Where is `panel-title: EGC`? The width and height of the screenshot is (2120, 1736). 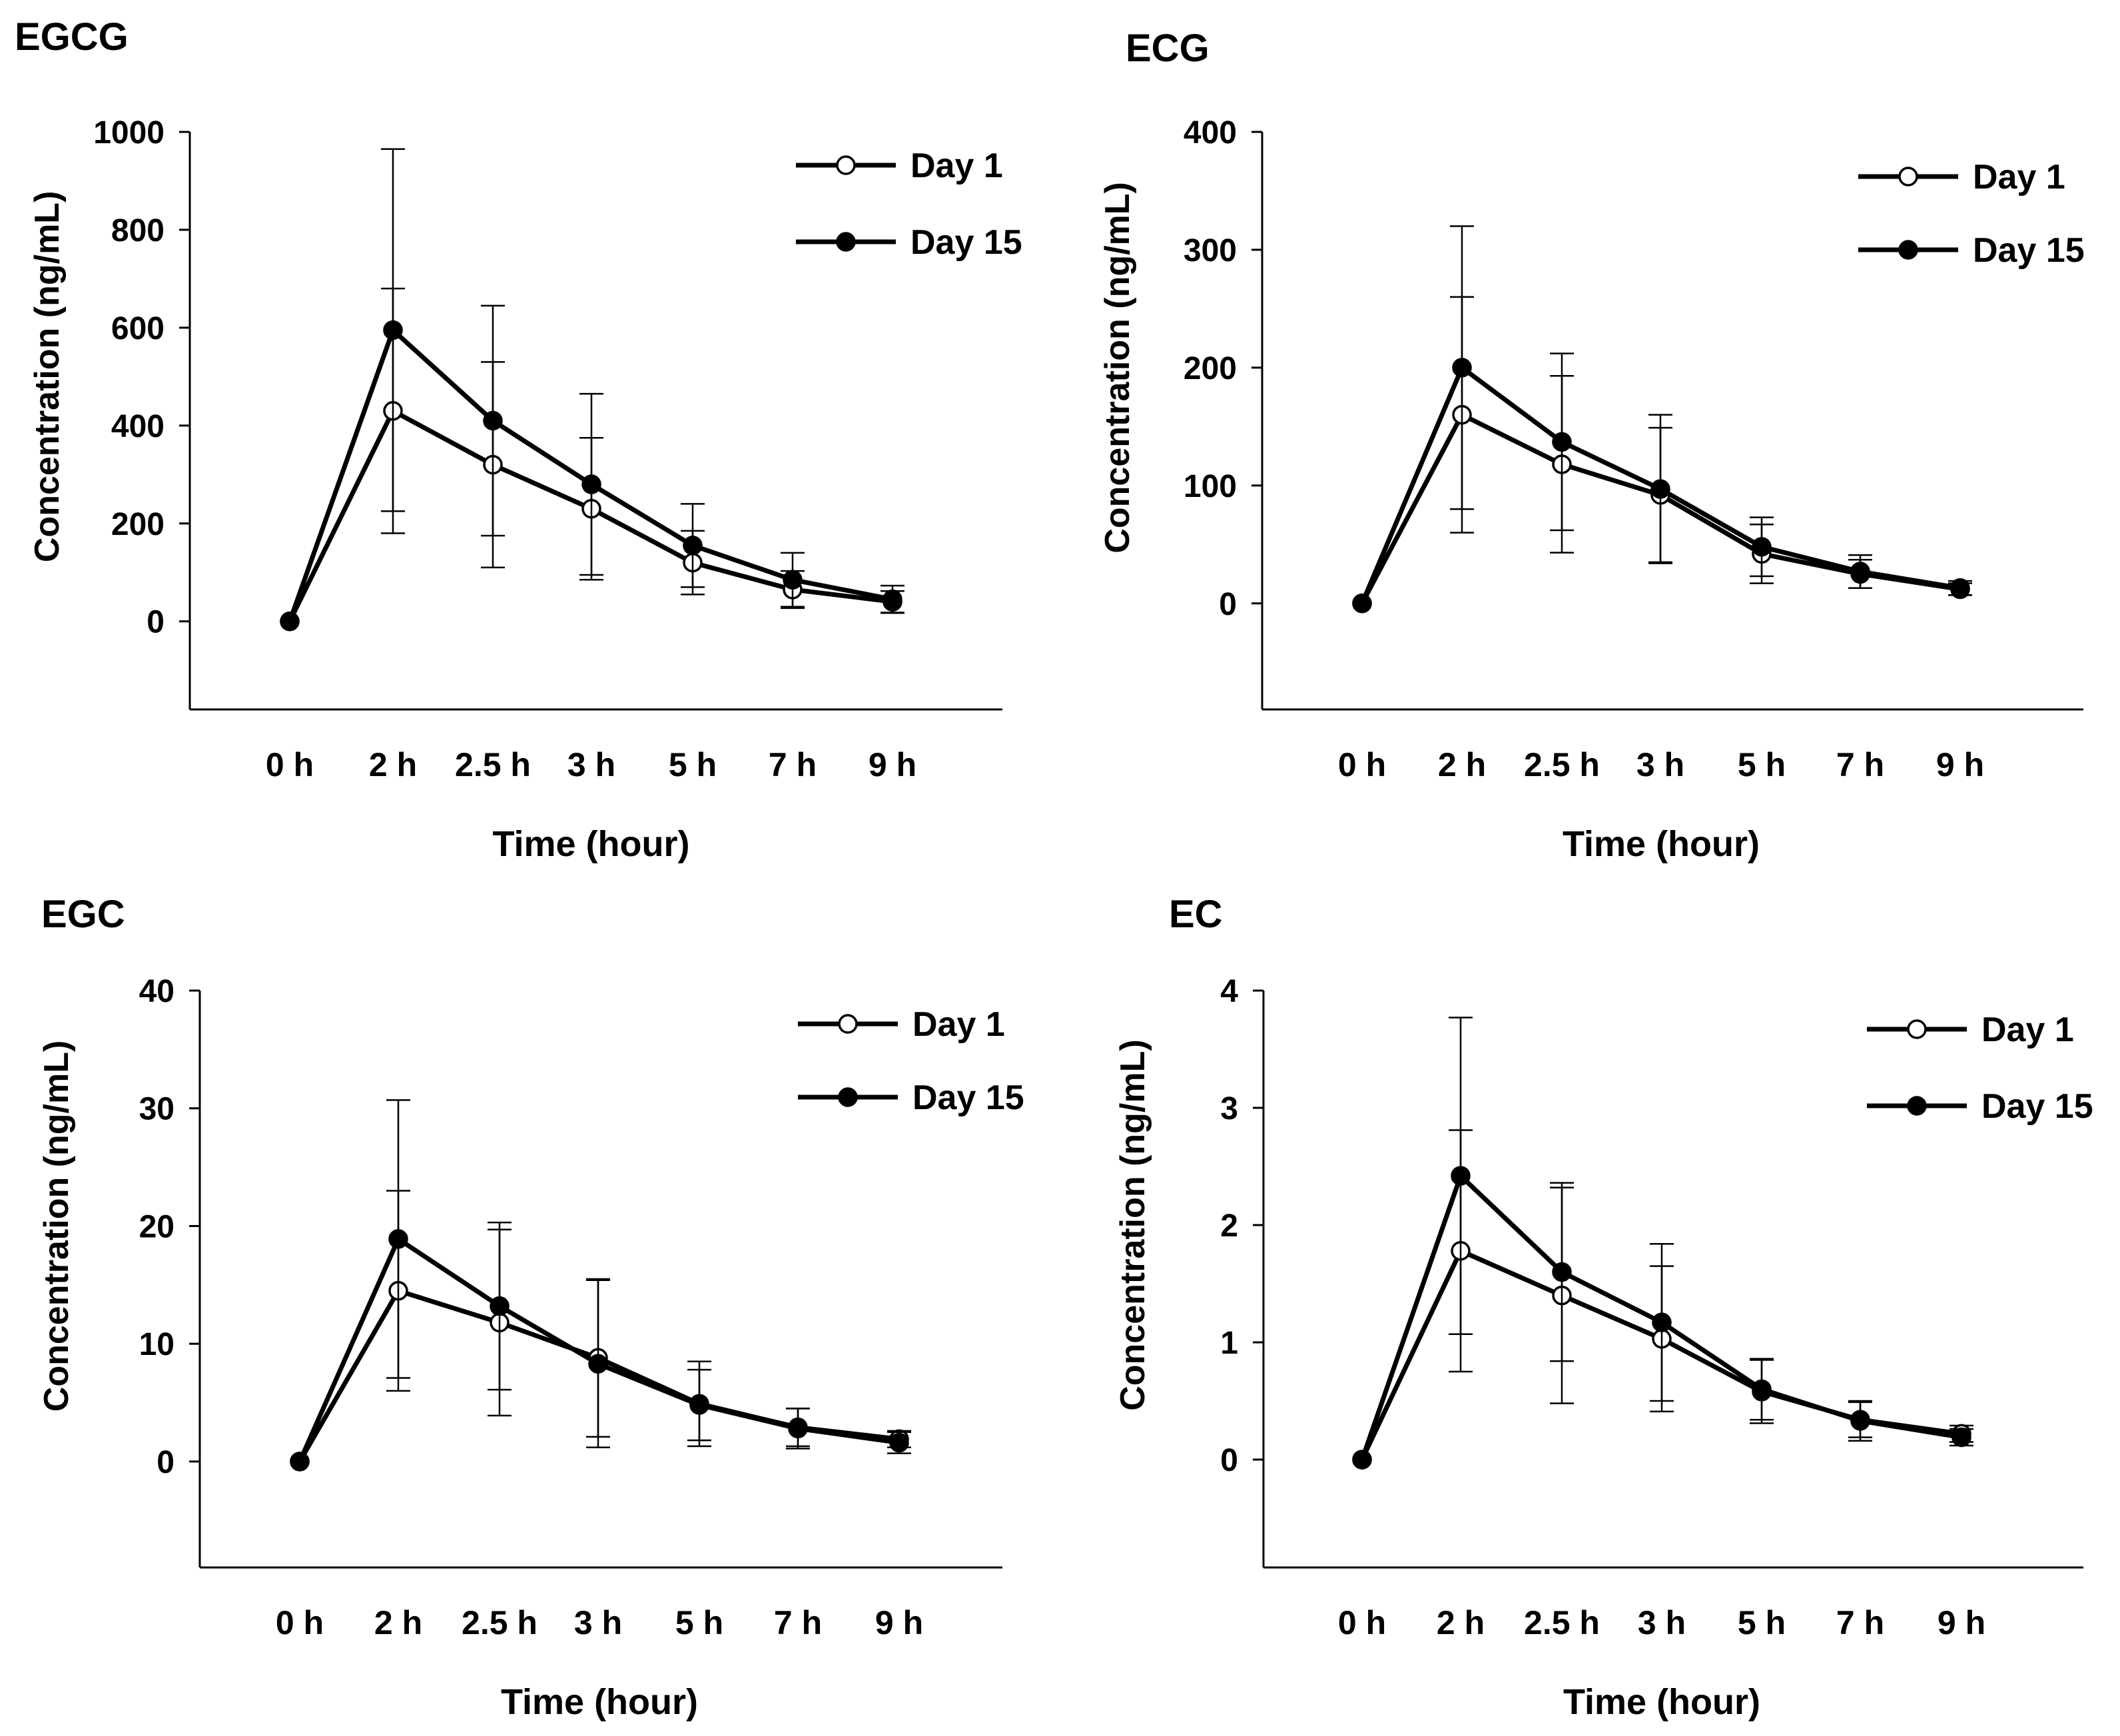
panel-title: EGC is located at coordinates (83, 914).